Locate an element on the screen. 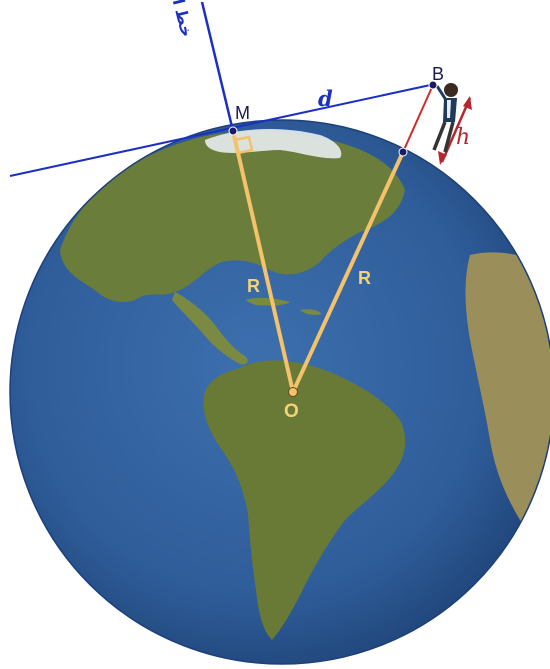 Image resolution: width=550 pixels, height=669 pixels. height-segment is located at coordinates (418, 118).